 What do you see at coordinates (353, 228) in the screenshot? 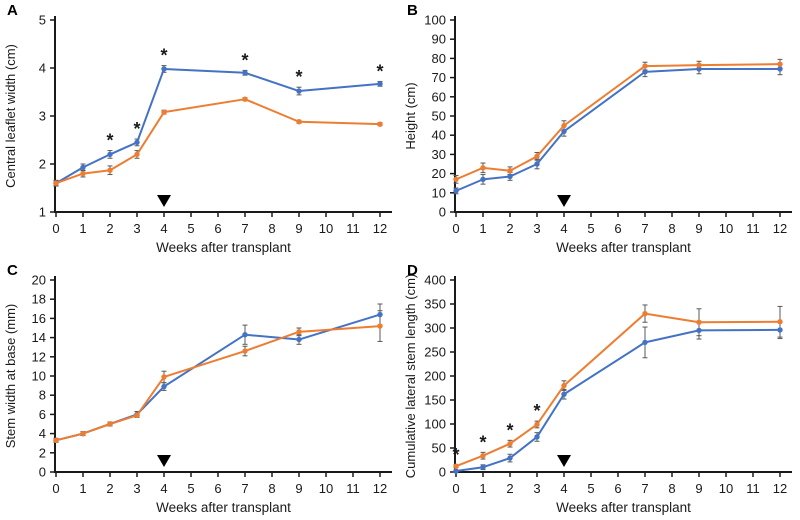
I see `x-tick-label: 11` at bounding box center [353, 228].